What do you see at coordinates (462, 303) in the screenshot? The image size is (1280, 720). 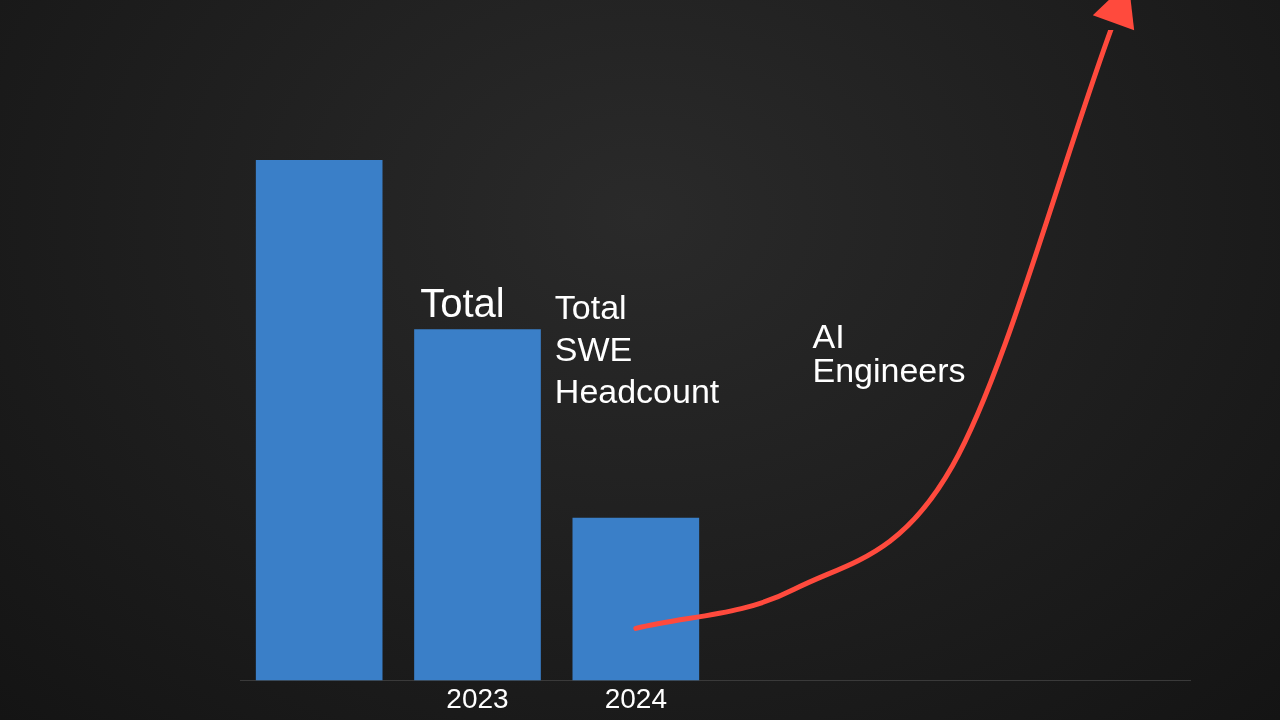 I see `annotation: Total` at bounding box center [462, 303].